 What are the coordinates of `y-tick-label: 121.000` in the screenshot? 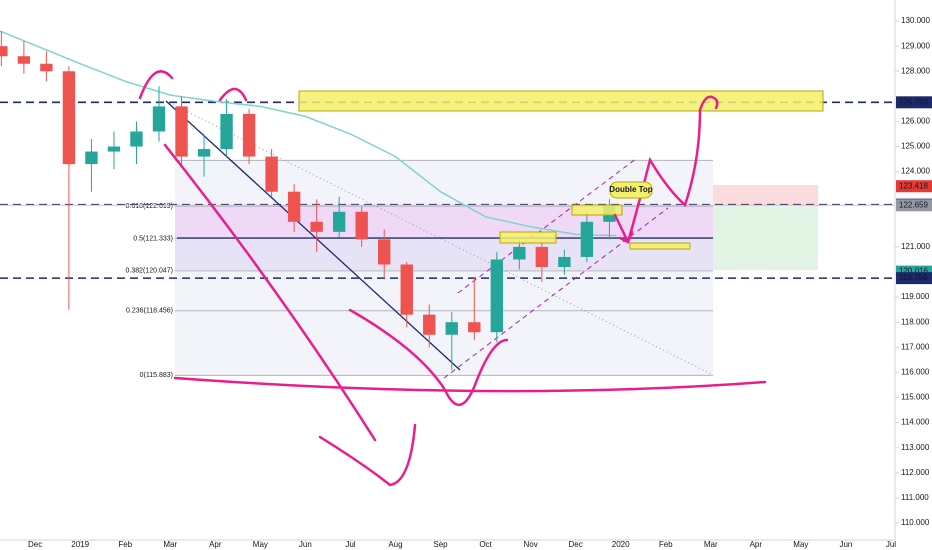 It's located at (915, 246).